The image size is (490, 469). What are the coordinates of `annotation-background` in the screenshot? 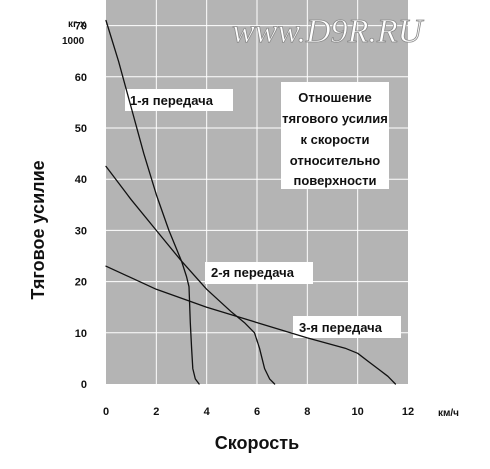 It's located at (335, 135).